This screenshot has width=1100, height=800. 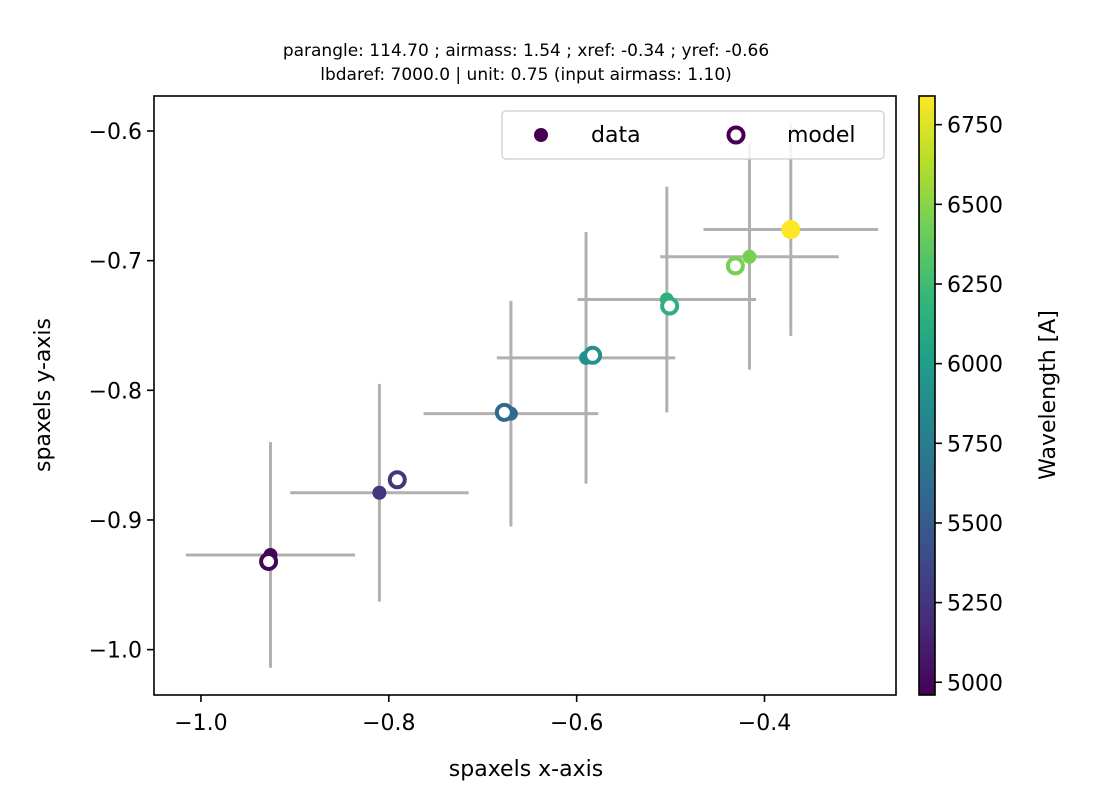 I want to click on colorbar-tick-label: 5000, so click(x=975, y=683).